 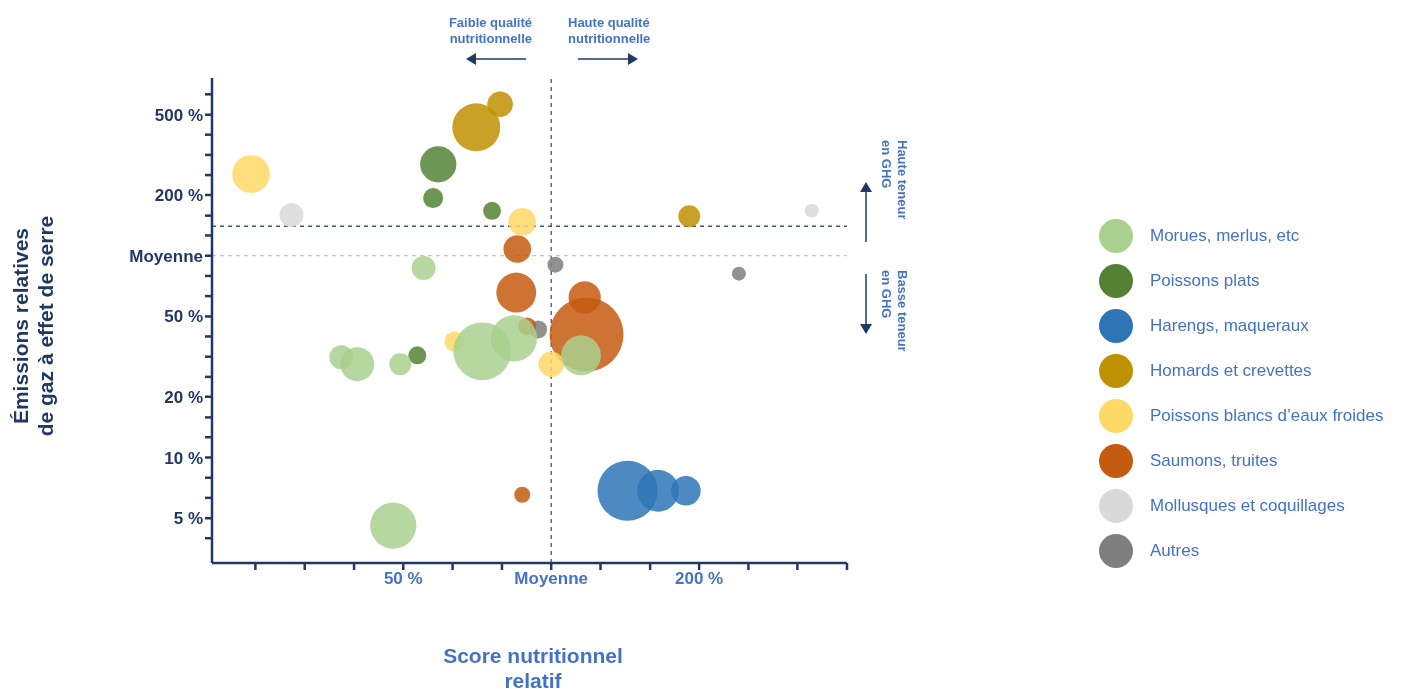 I want to click on text: Basse teneur en GHG, so click(x=894, y=312).